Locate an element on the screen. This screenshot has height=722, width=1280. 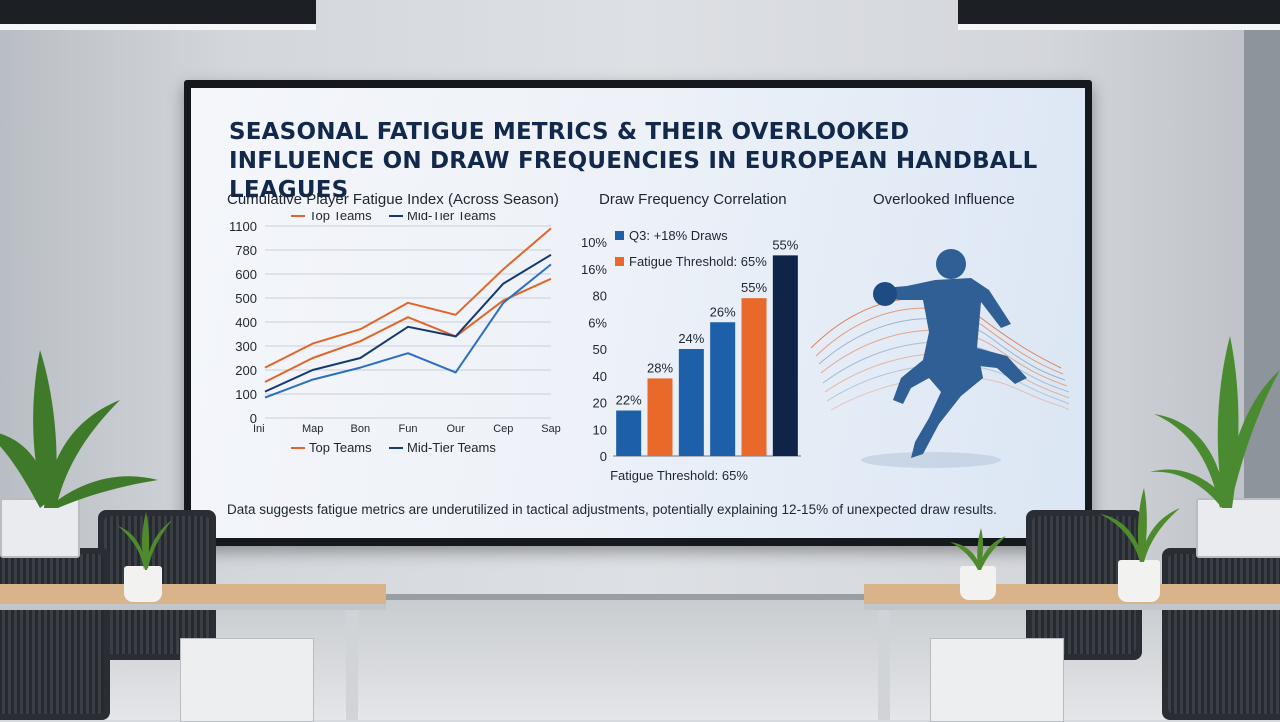
bar-y-tick-label: 0 is located at coordinates (603, 456).